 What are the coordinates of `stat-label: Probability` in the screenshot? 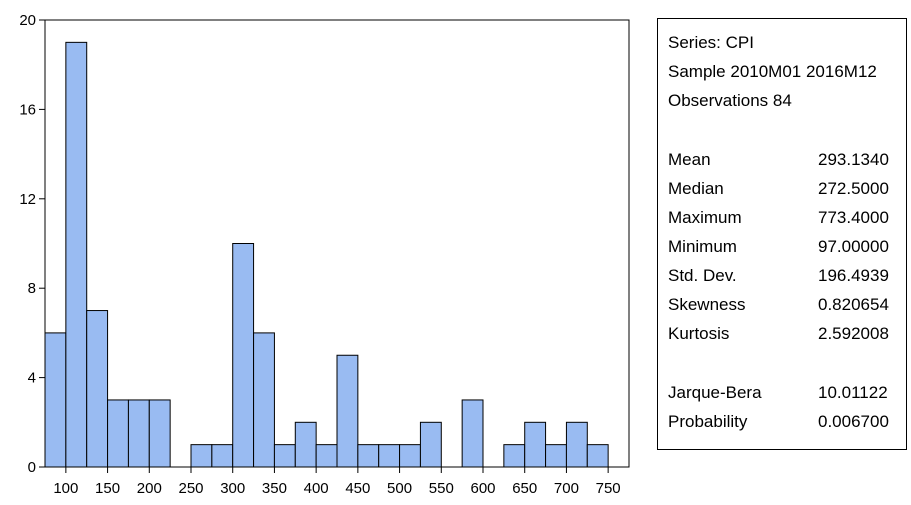 It's located at (708, 421).